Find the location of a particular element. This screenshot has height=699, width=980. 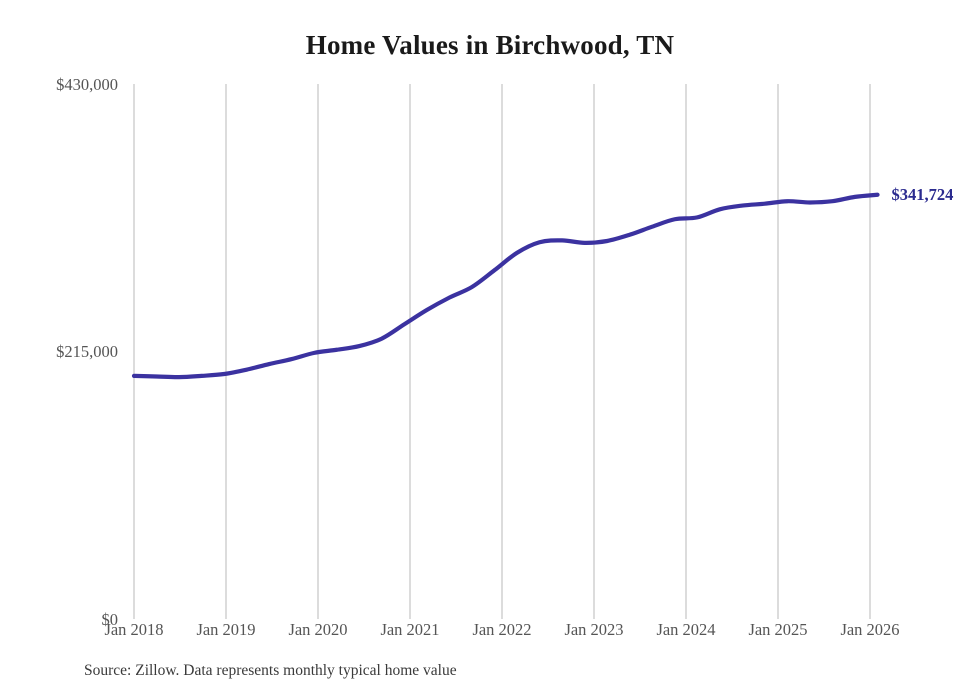

endpoint-value-label: $341,724 is located at coordinates (922, 194).